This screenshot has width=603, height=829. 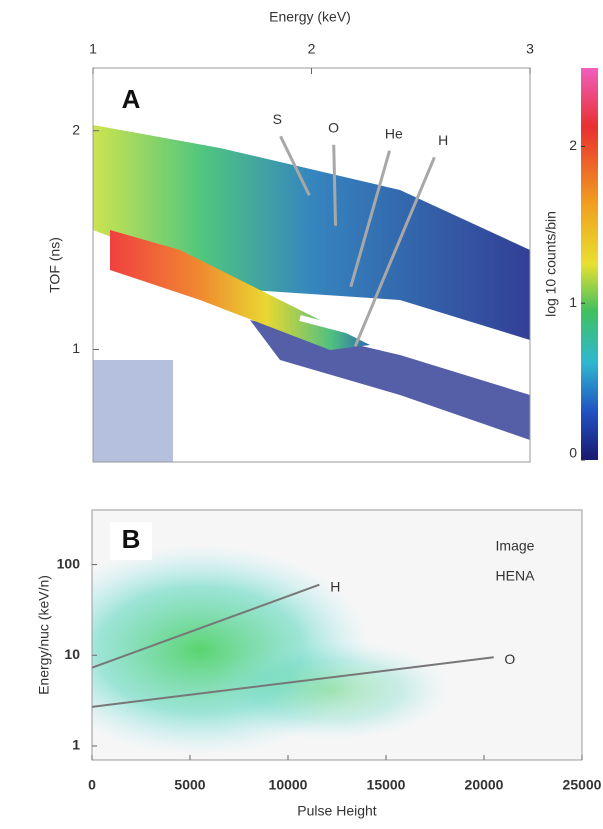 I want to click on panel-note: Image, so click(x=515, y=546).